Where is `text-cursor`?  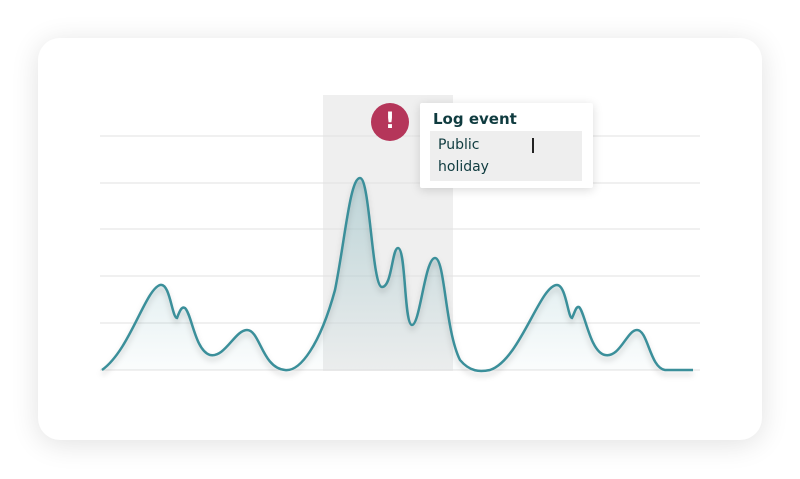 text-cursor is located at coordinates (533, 145).